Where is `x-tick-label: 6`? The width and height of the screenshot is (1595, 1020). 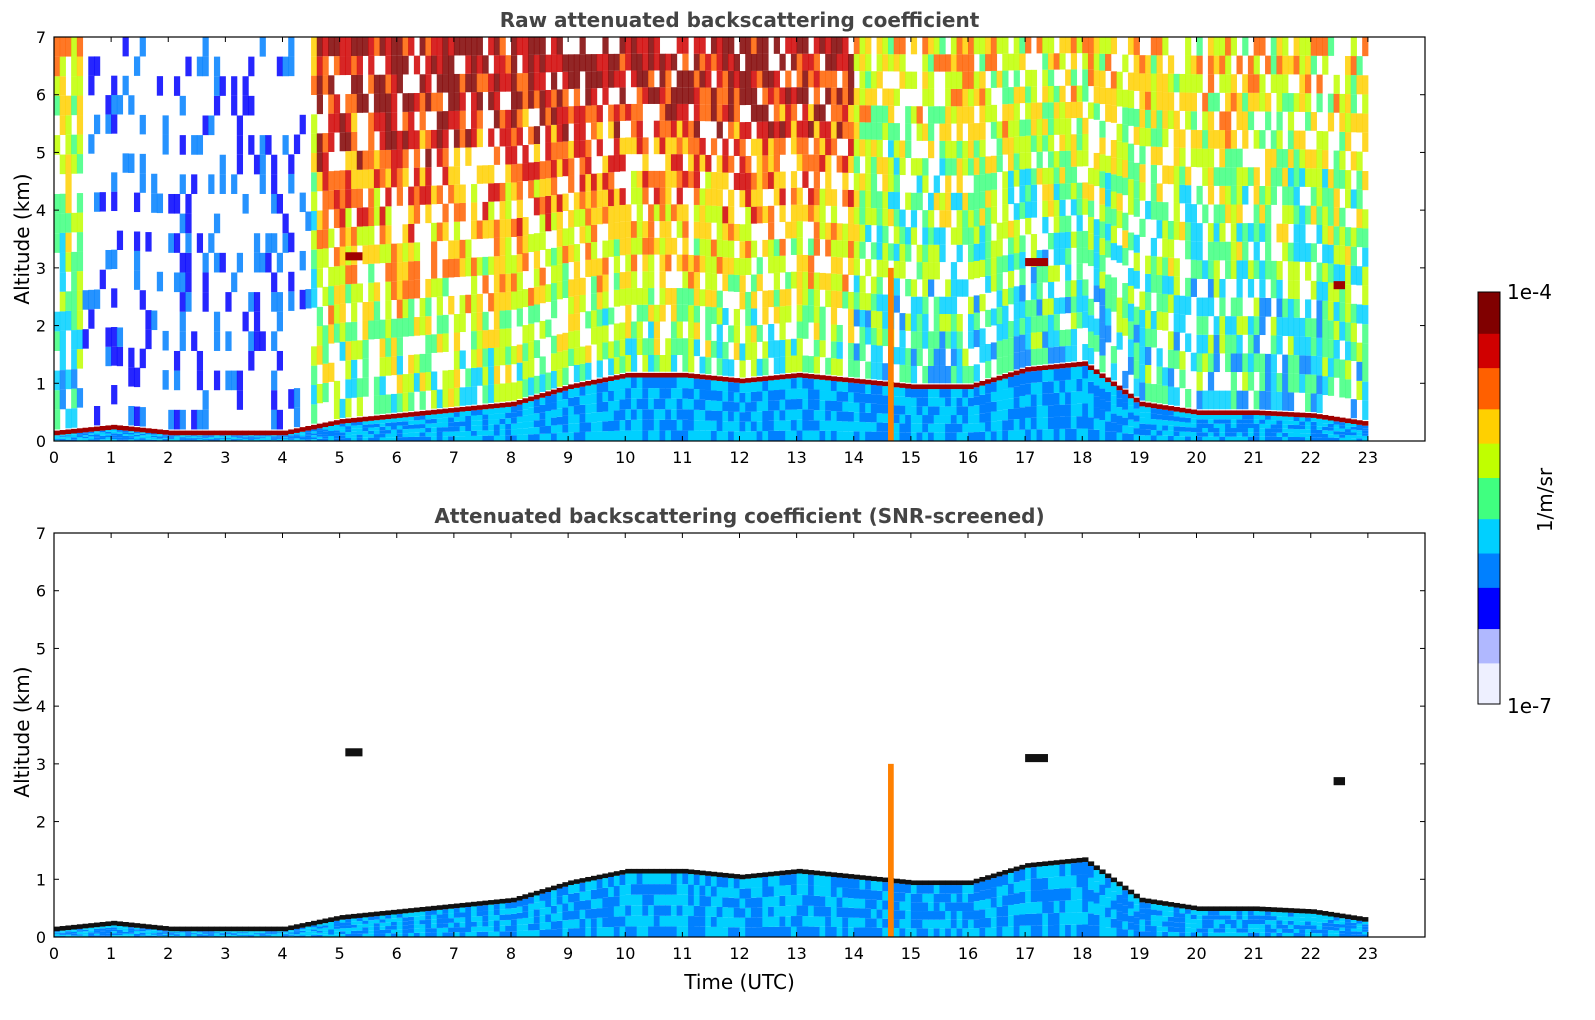
x-tick-label: 6 is located at coordinates (397, 457).